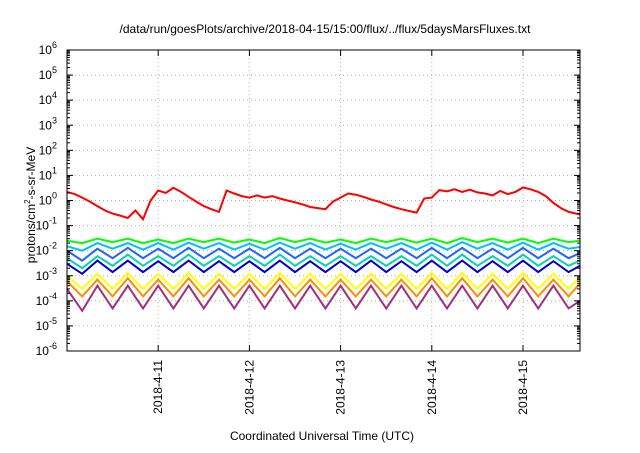 The width and height of the screenshot is (640, 453). I want to click on y-tick-label-exponent: -5, so click(53, 321).